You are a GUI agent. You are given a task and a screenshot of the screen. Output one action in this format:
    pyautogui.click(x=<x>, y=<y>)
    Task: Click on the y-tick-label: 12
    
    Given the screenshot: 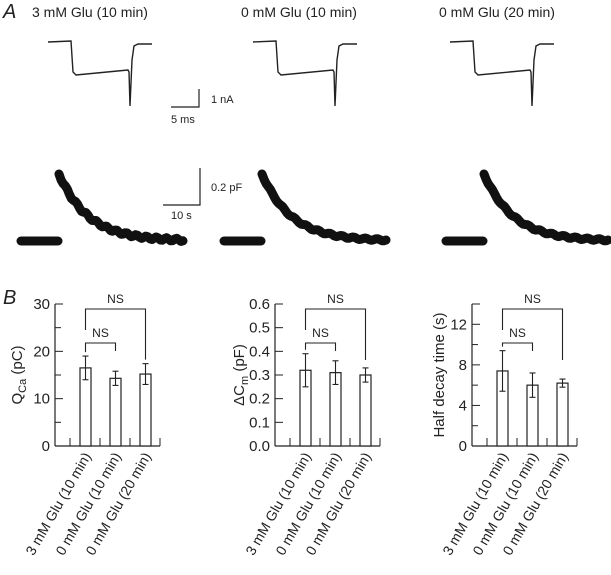 What is the action you would take?
    pyautogui.click(x=458, y=324)
    